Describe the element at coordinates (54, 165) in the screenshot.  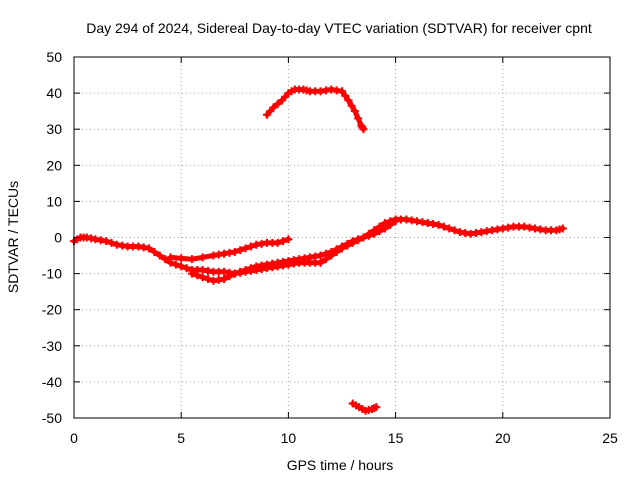
I see `y-tick-label: 20` at that location.